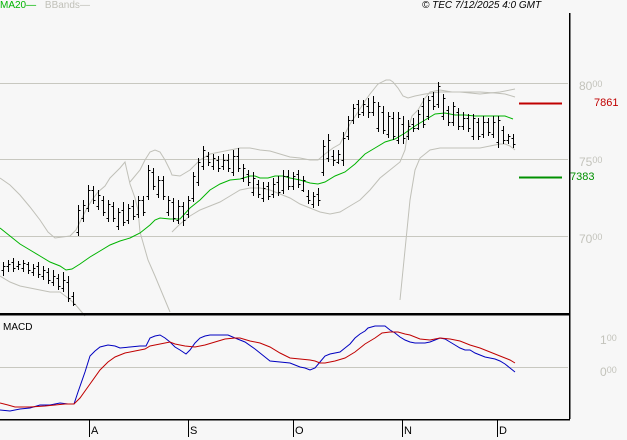  I want to click on legend-bbands-swatch: —, so click(84, 5).